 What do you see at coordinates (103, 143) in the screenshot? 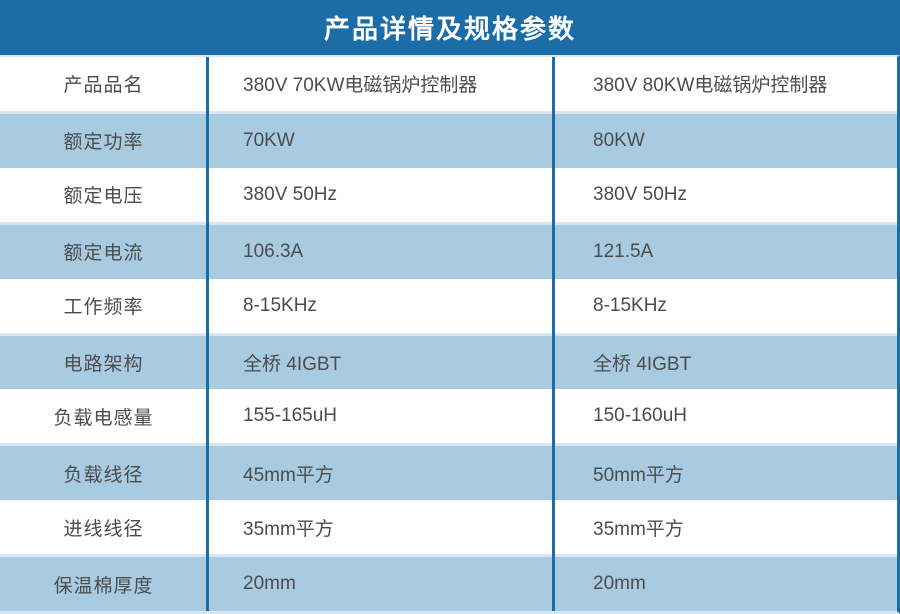
I see `row-label: 额定功率` at bounding box center [103, 143].